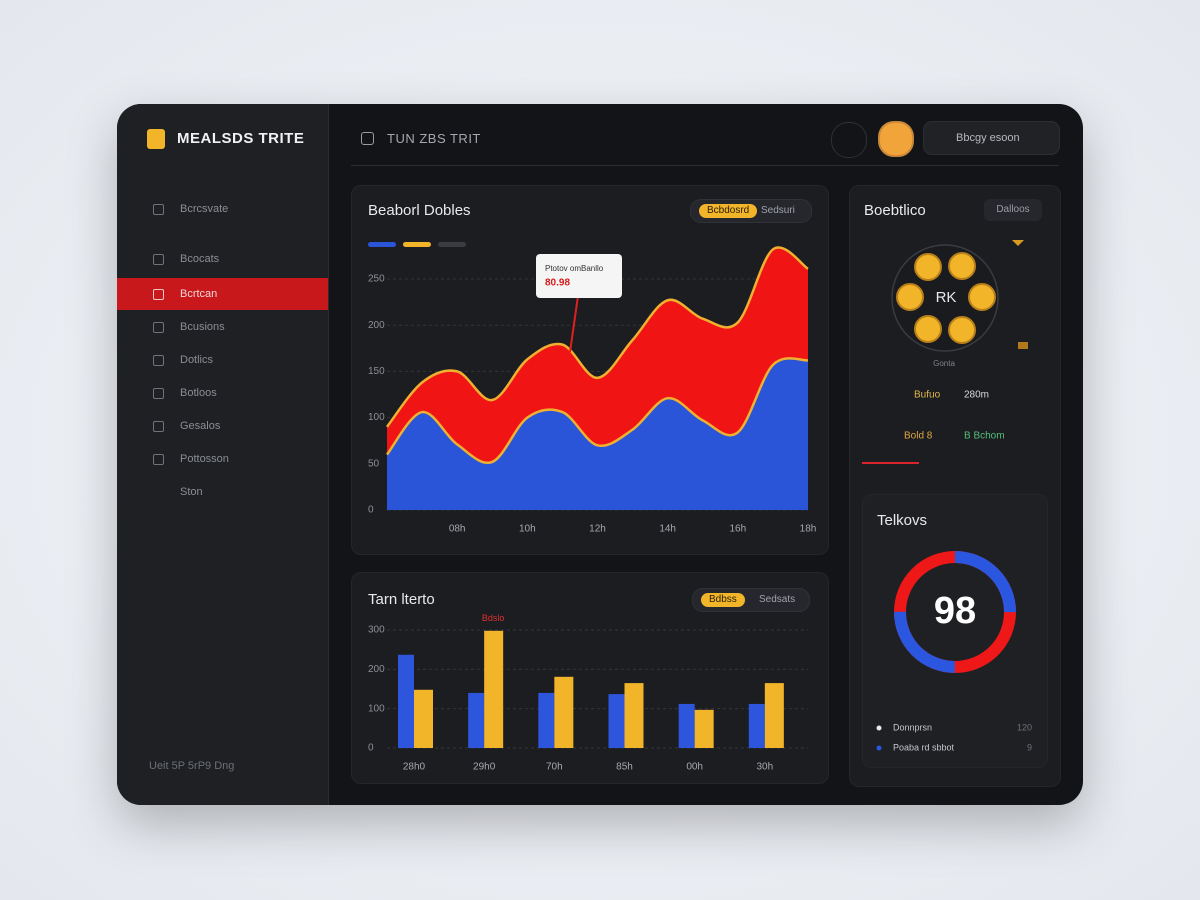 Image resolution: width=1200 pixels, height=900 pixels. What do you see at coordinates (896, 139) in the screenshot?
I see `avatar` at bounding box center [896, 139].